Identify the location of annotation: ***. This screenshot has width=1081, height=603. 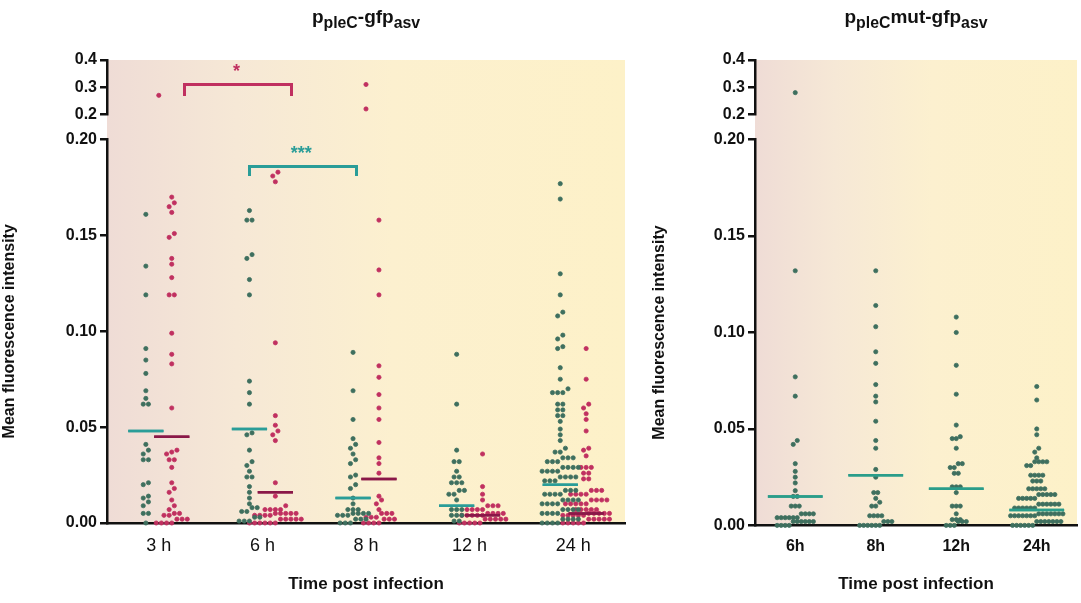
(301, 152).